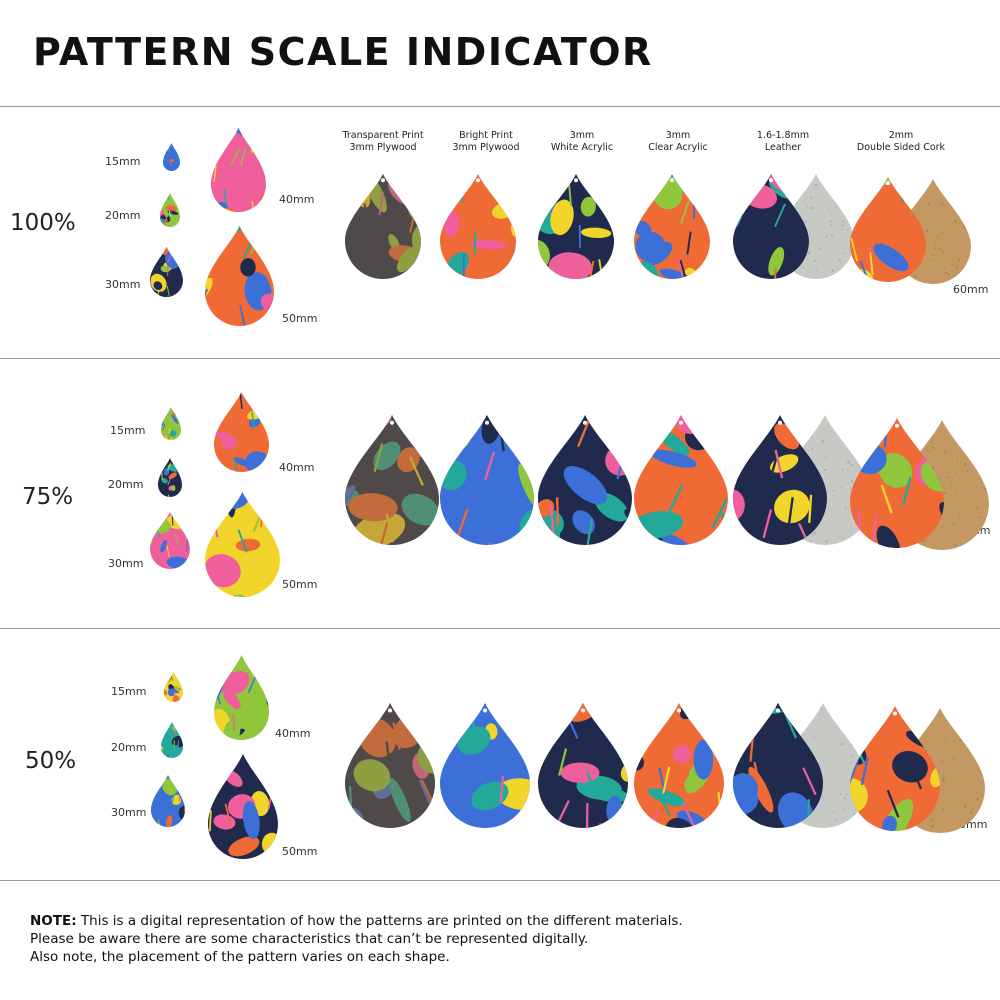  I want to click on material-header: 3mm Clear Acrylic, so click(678, 141).